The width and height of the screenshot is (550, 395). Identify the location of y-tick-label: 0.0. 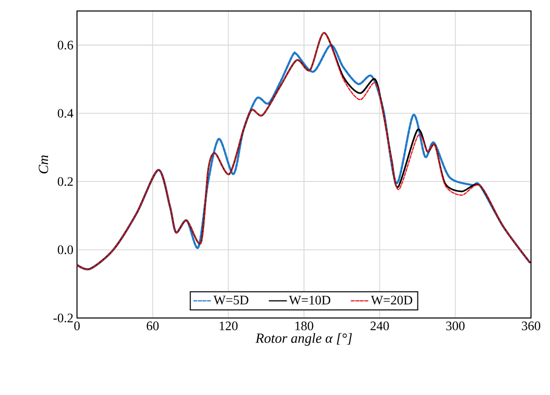
(65, 249).